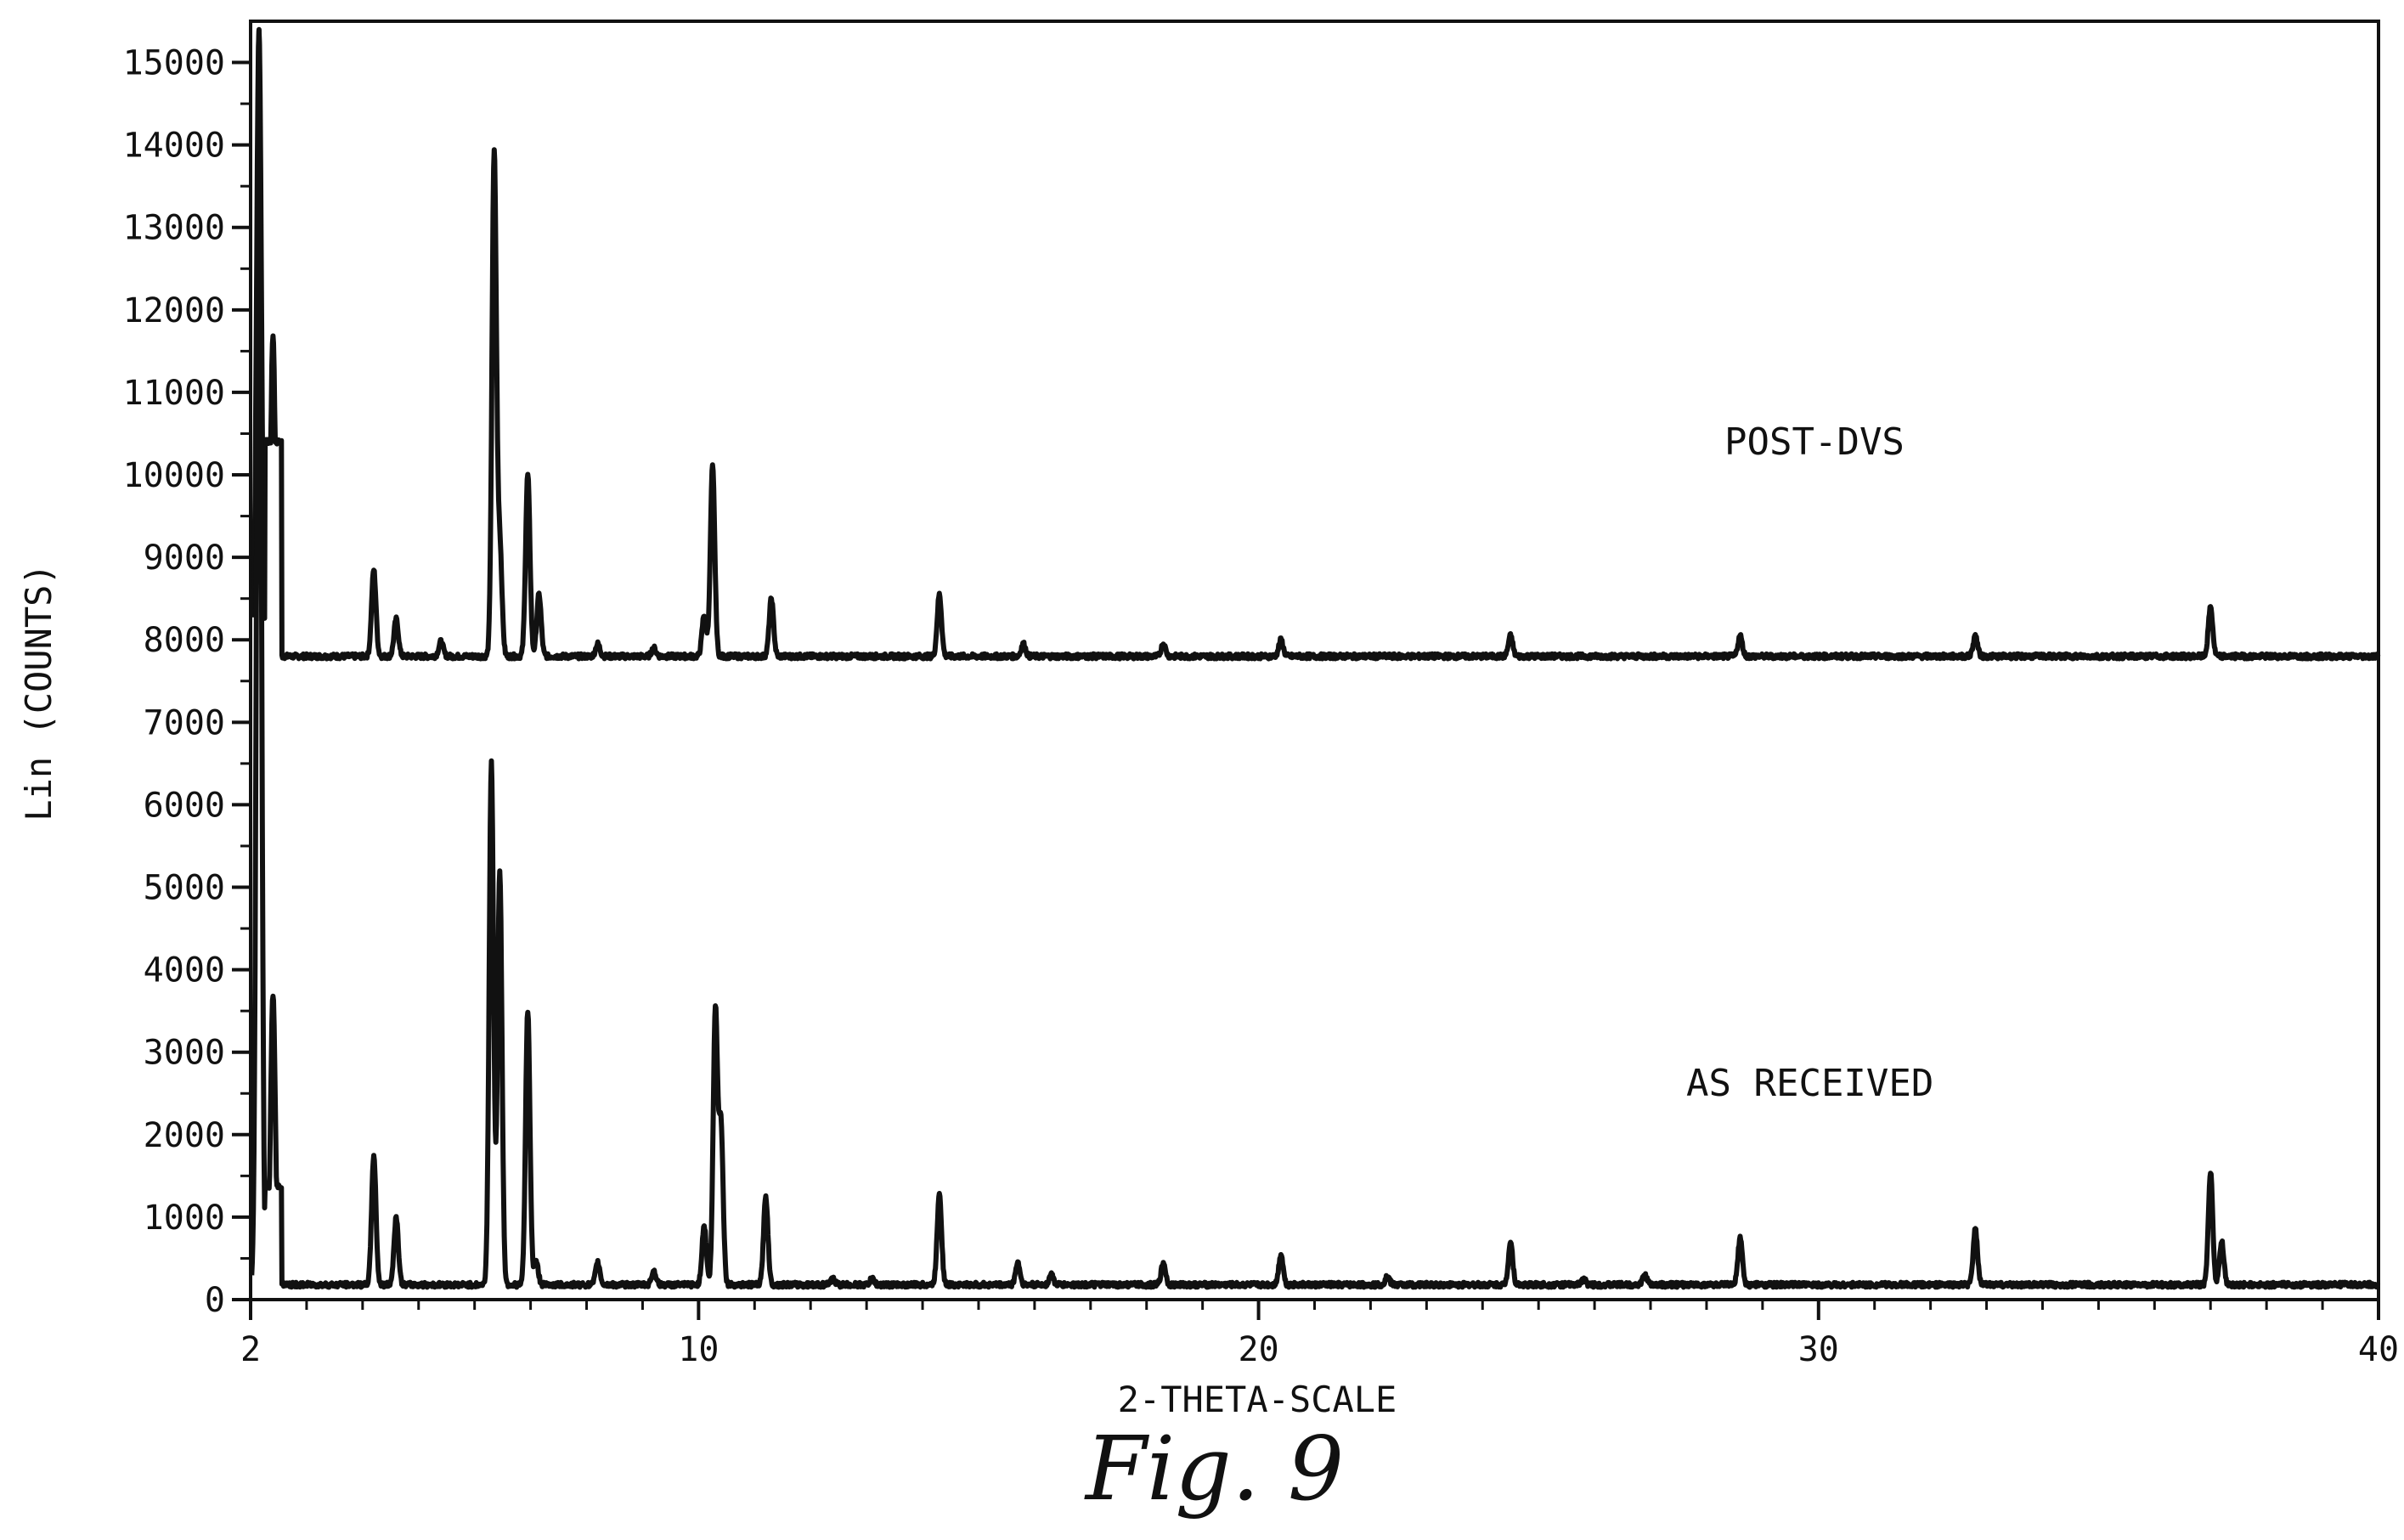  I want to click on y-tick-label: 14000, so click(174, 146).